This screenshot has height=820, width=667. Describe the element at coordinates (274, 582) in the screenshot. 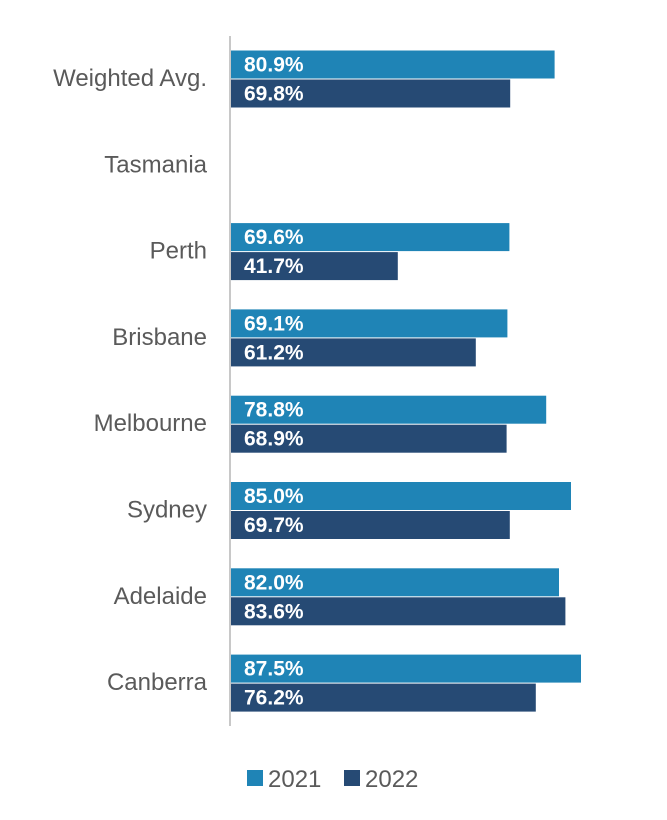

I see `value-label-adelaide-2021: 82.0%` at that location.